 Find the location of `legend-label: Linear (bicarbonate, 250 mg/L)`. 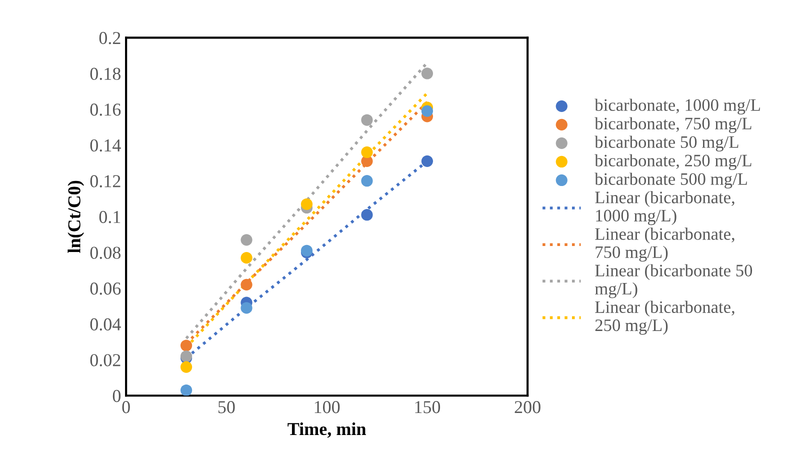

legend-label: Linear (bicarbonate, 250 mg/L) is located at coordinates (664, 317).